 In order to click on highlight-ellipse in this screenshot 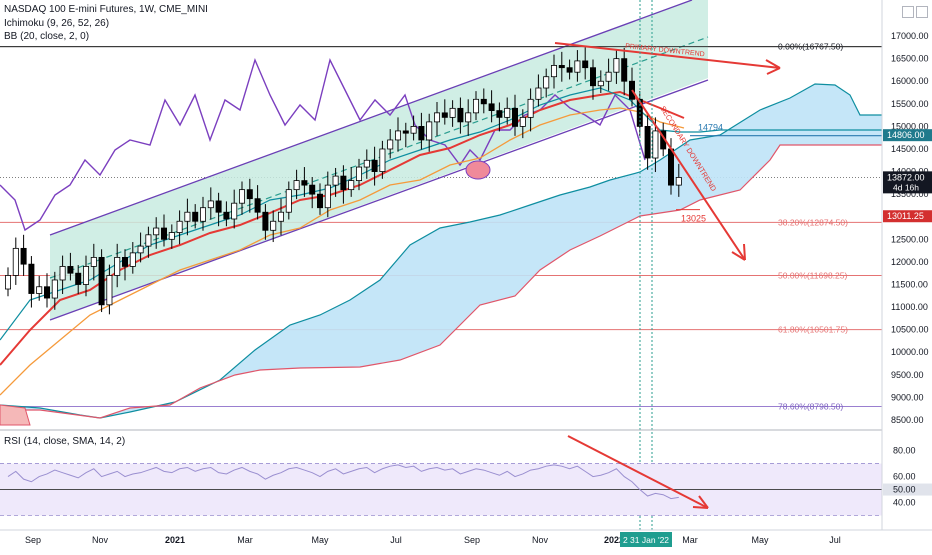, I will do `click(478, 170)`.